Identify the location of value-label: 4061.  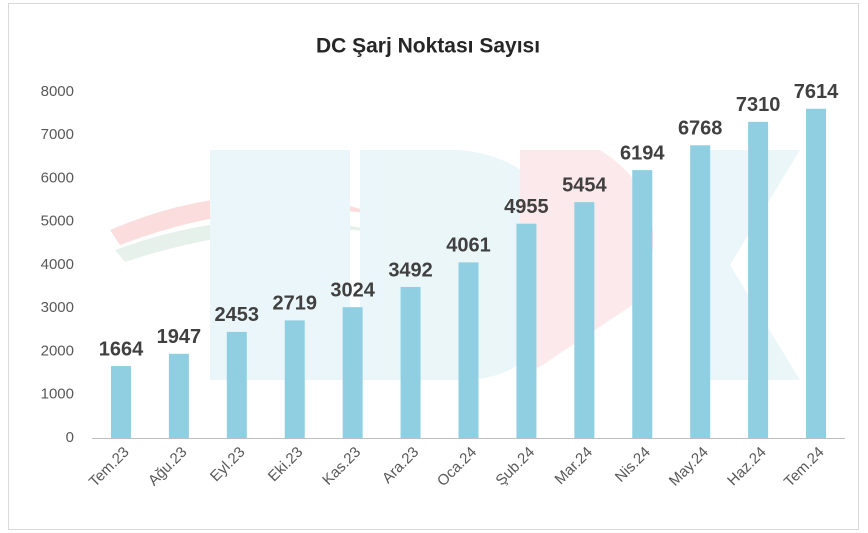
(468, 246).